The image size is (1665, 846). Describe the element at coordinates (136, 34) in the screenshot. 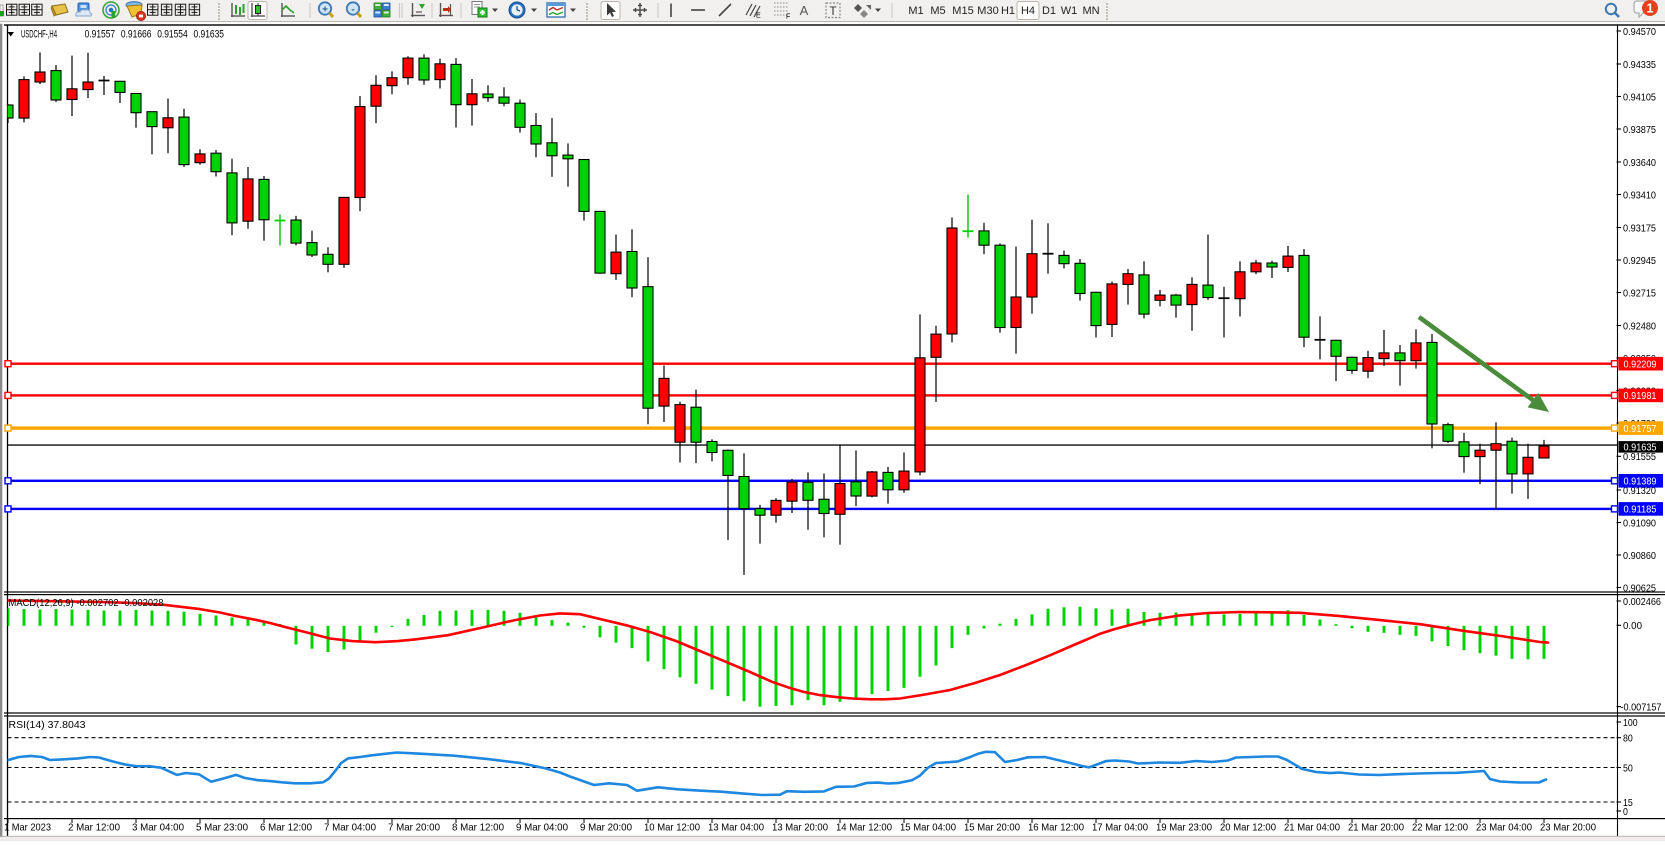

I see `svg-text: 0.91666` at that location.